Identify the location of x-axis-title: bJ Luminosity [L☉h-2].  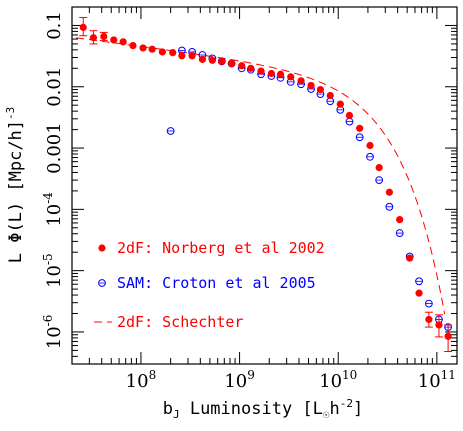
(263, 409).